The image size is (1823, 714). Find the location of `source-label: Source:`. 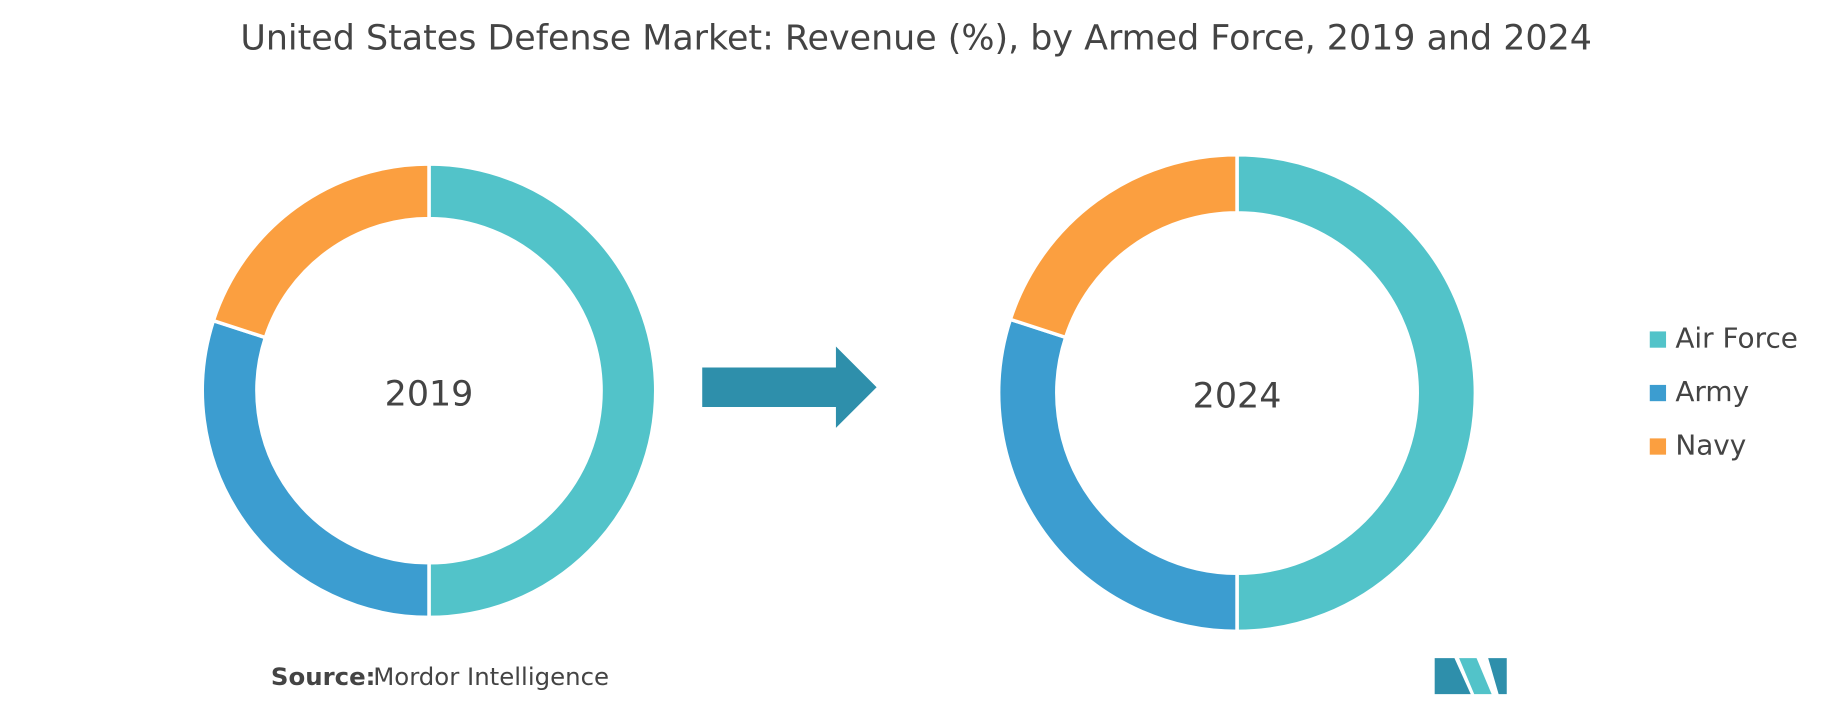

source-label: Source: is located at coordinates (323, 676).